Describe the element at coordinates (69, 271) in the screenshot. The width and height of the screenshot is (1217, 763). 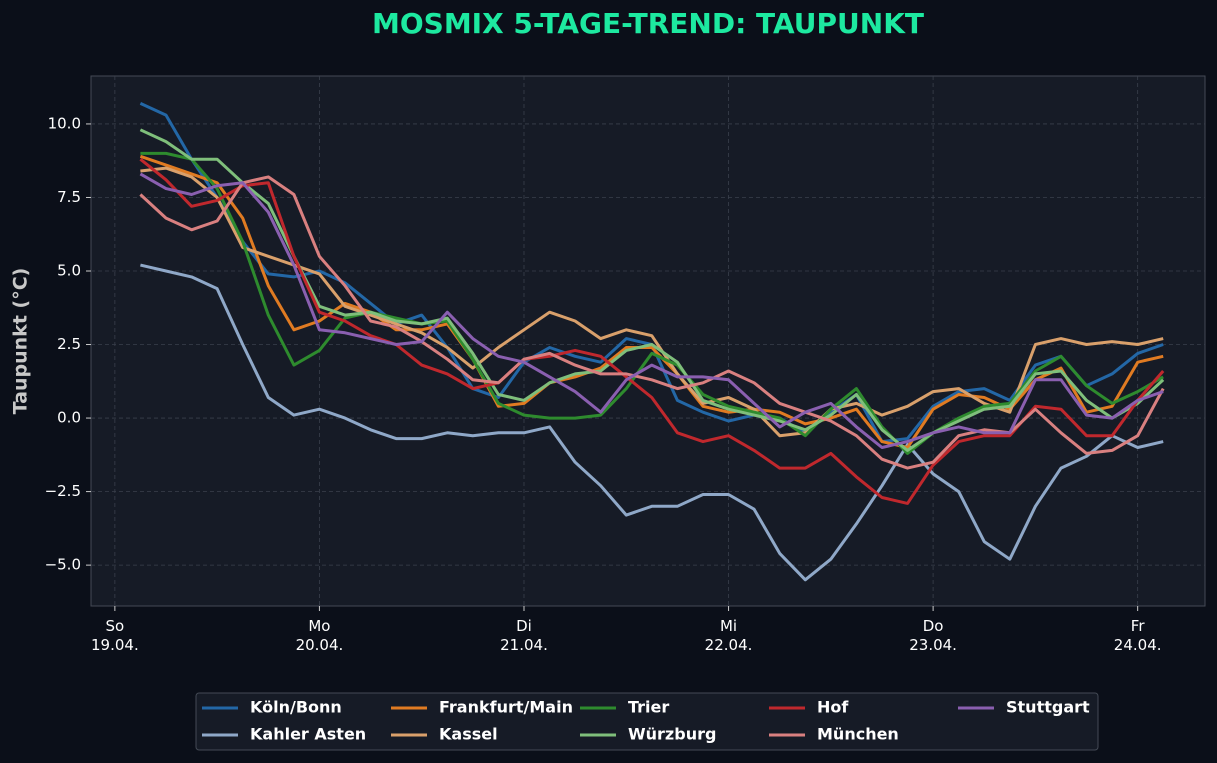
I see `y-tick-label: 5.0` at that location.